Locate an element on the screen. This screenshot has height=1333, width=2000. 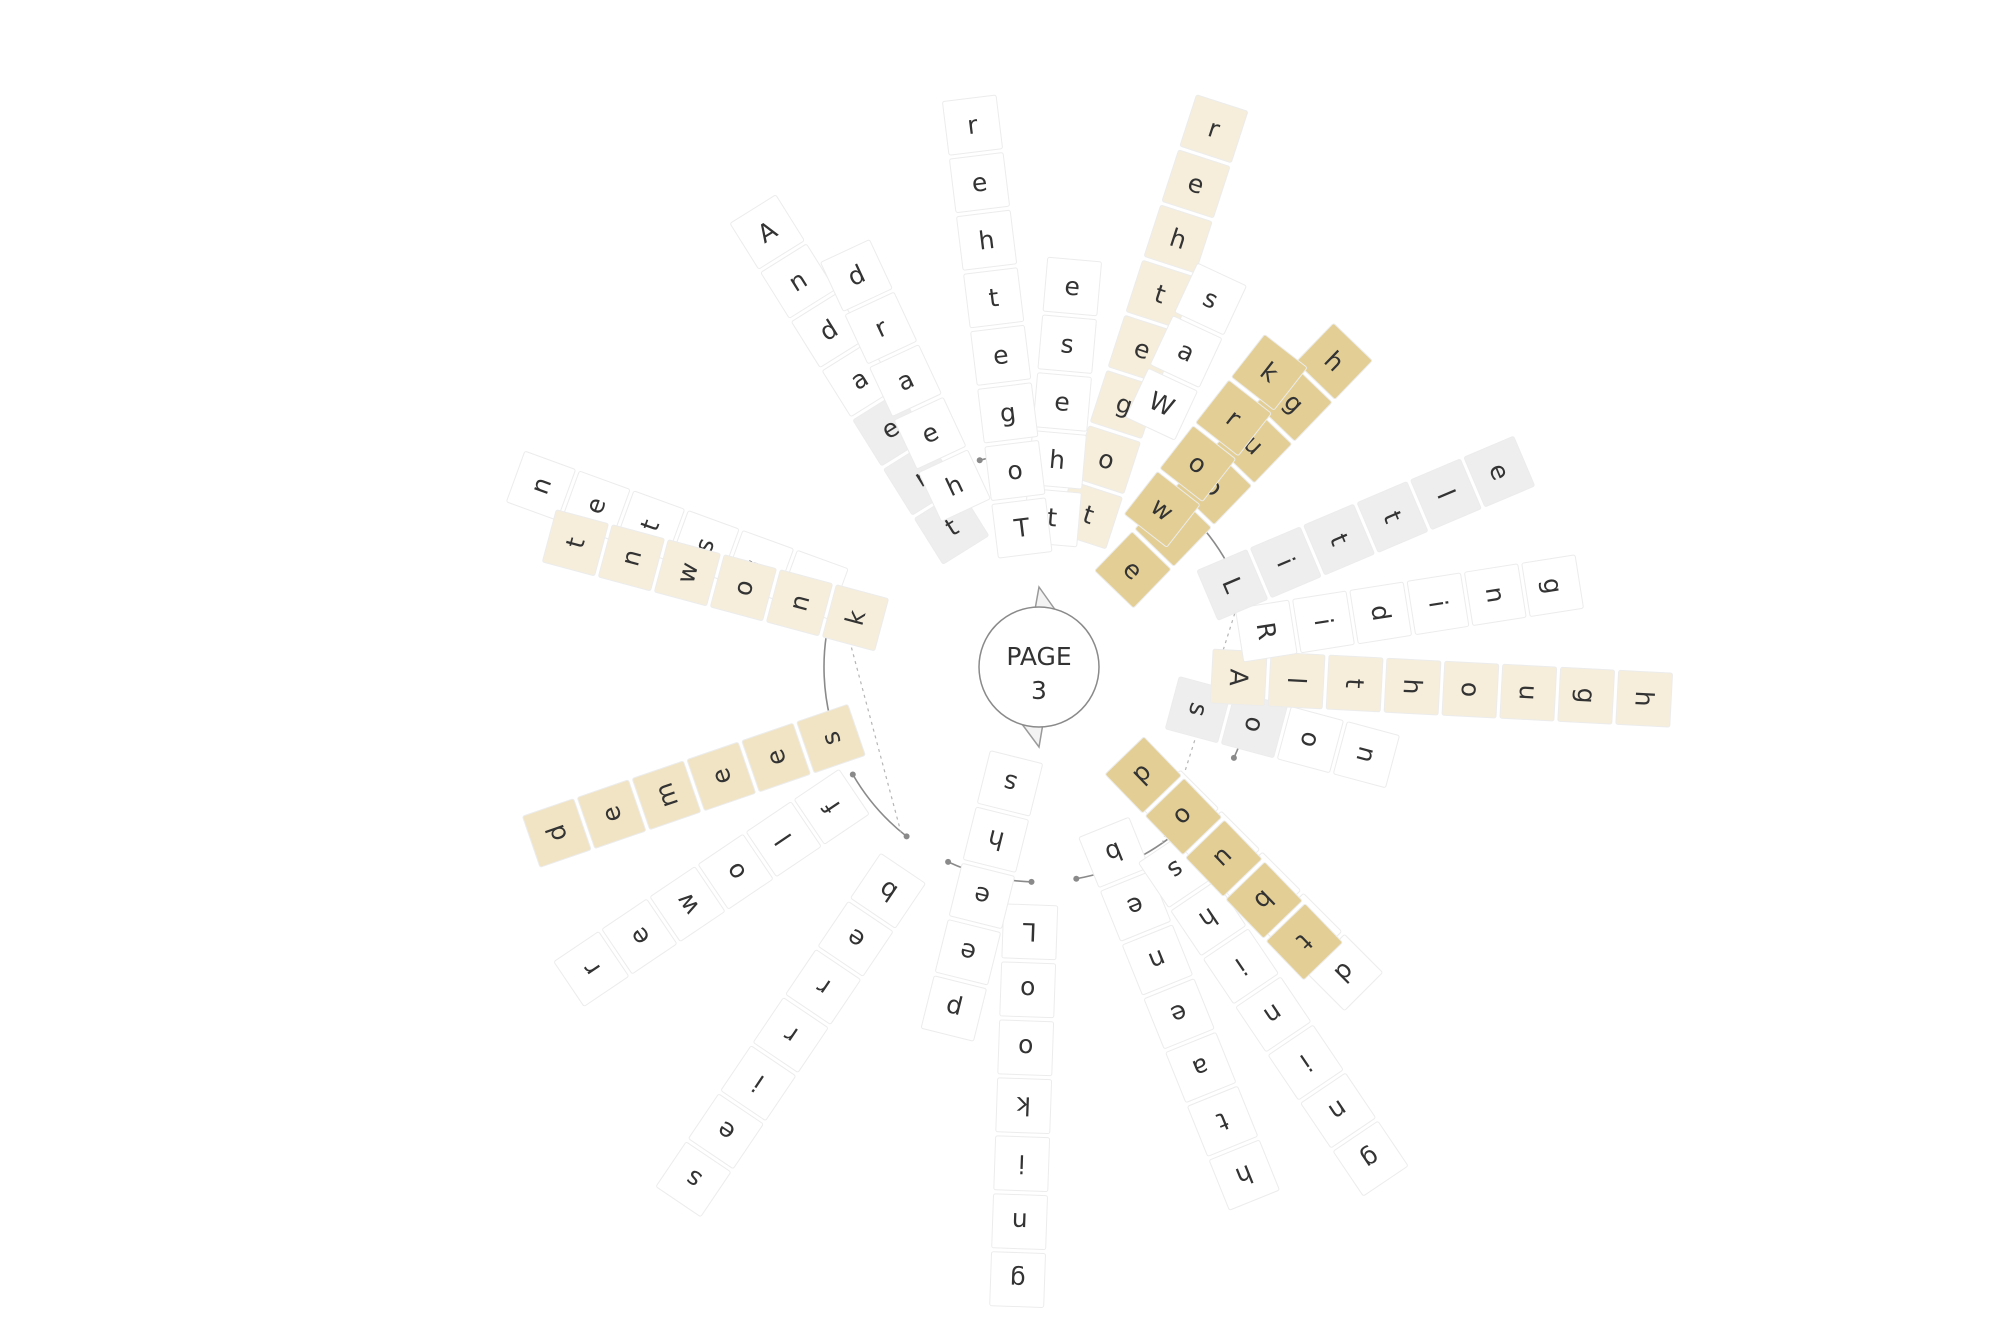
letter-tile-glyph: i is located at coordinates (1324, 621).